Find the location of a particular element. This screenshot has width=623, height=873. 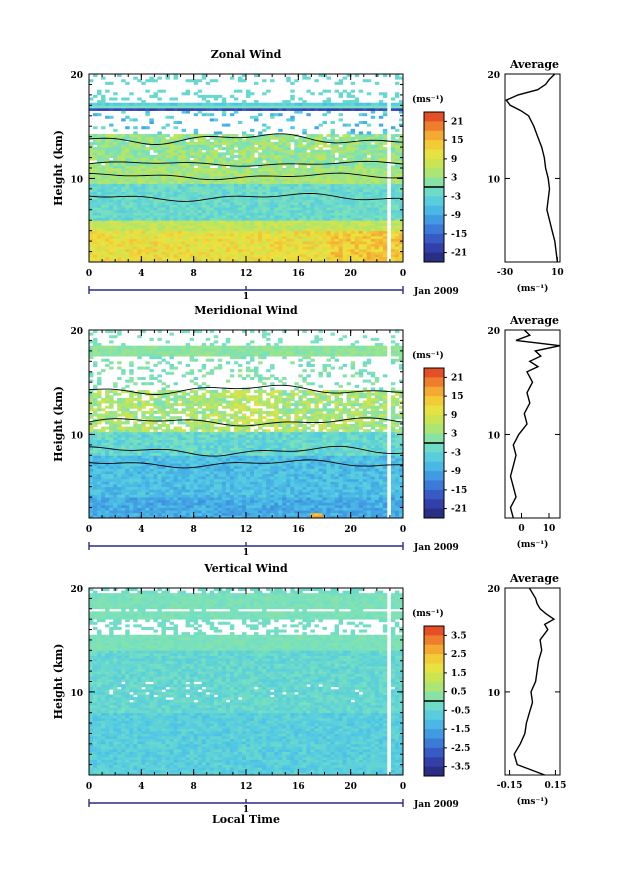

colorbar-segment is located at coordinates (434, 173).